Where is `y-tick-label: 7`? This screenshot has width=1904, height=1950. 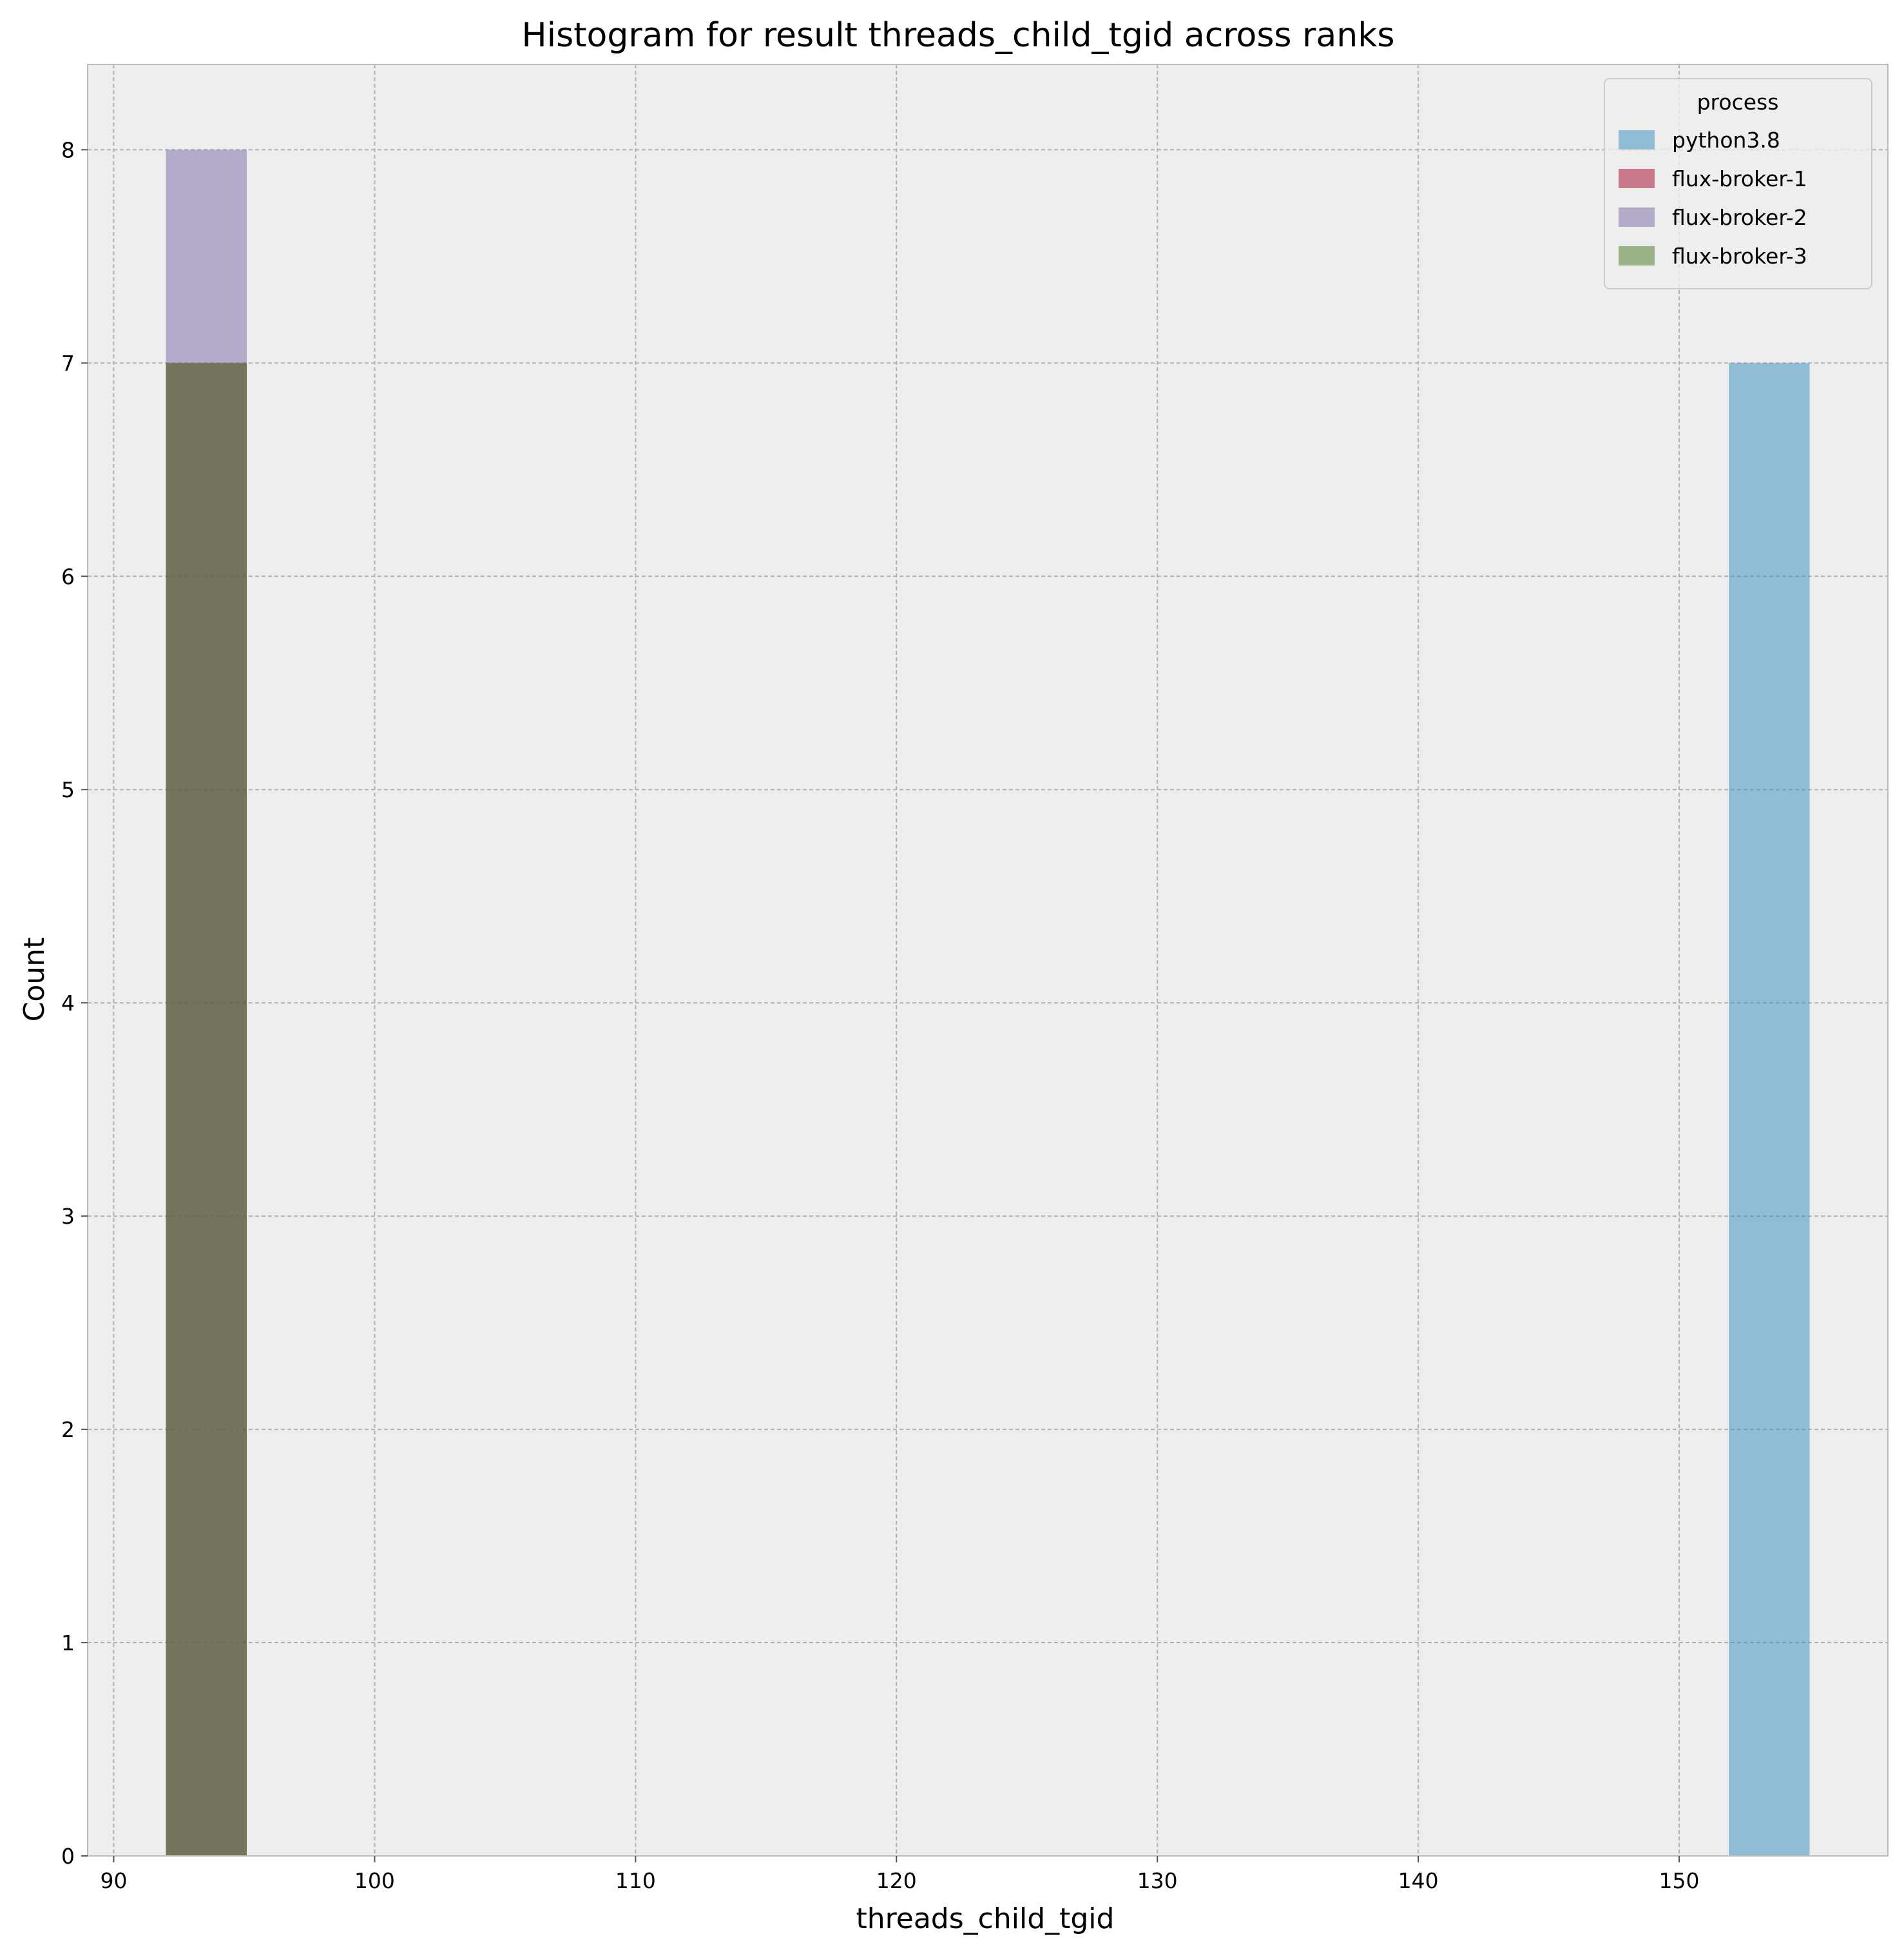
y-tick-label: 7 is located at coordinates (68, 363).